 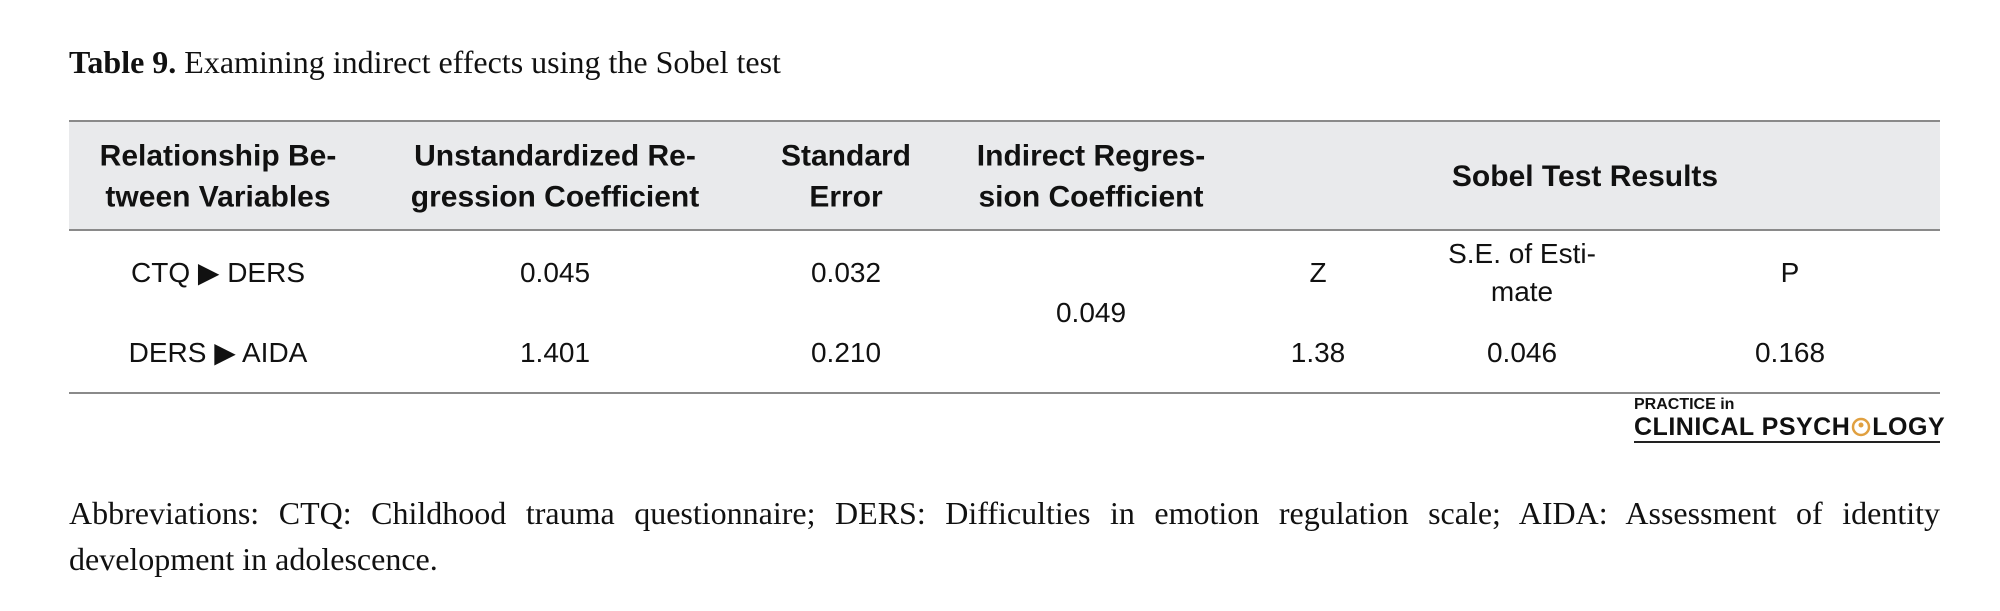 I want to click on cell: P, so click(x=1790, y=273).